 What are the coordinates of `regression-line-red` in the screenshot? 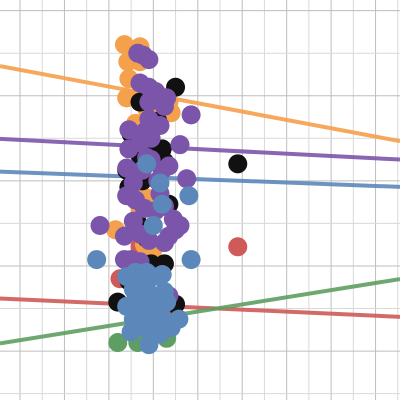 It's located at (200, 307).